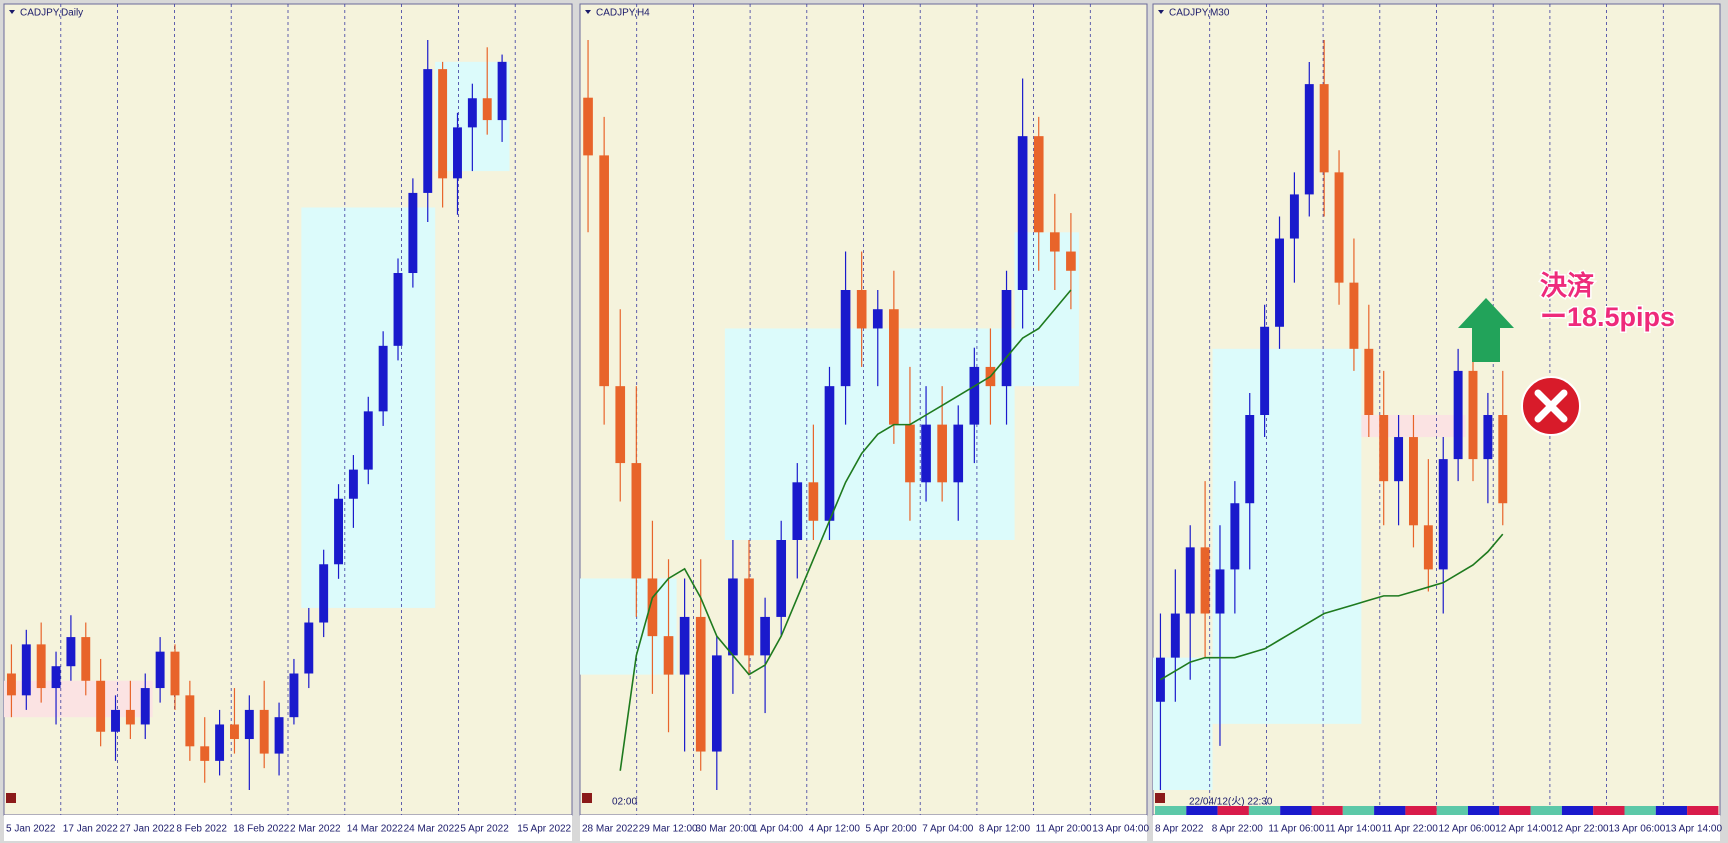 The width and height of the screenshot is (1728, 843). Describe the element at coordinates (484, 829) in the screenshot. I see `x-tick-label: 5 Apr 2022` at that location.